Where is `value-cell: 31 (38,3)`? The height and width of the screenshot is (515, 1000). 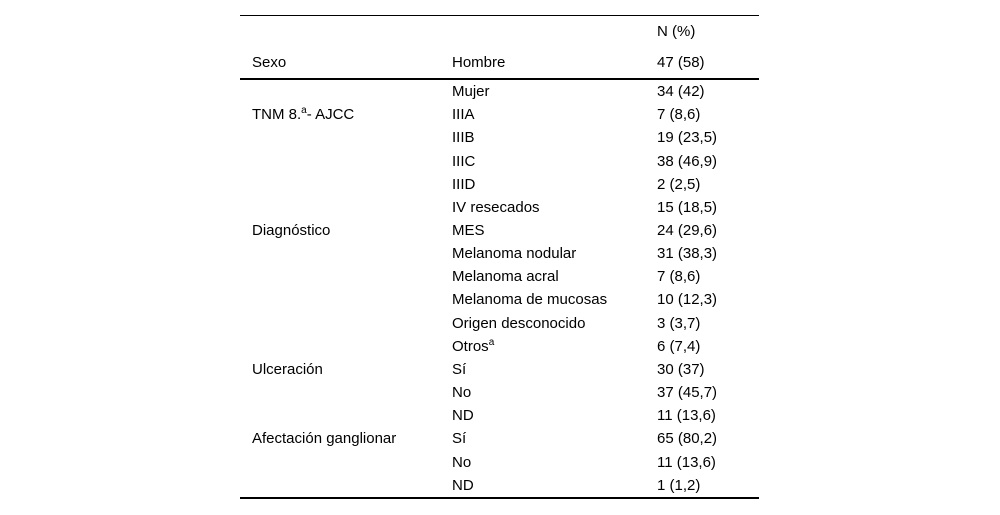
value-cell: 31 (38,3) is located at coordinates (687, 254).